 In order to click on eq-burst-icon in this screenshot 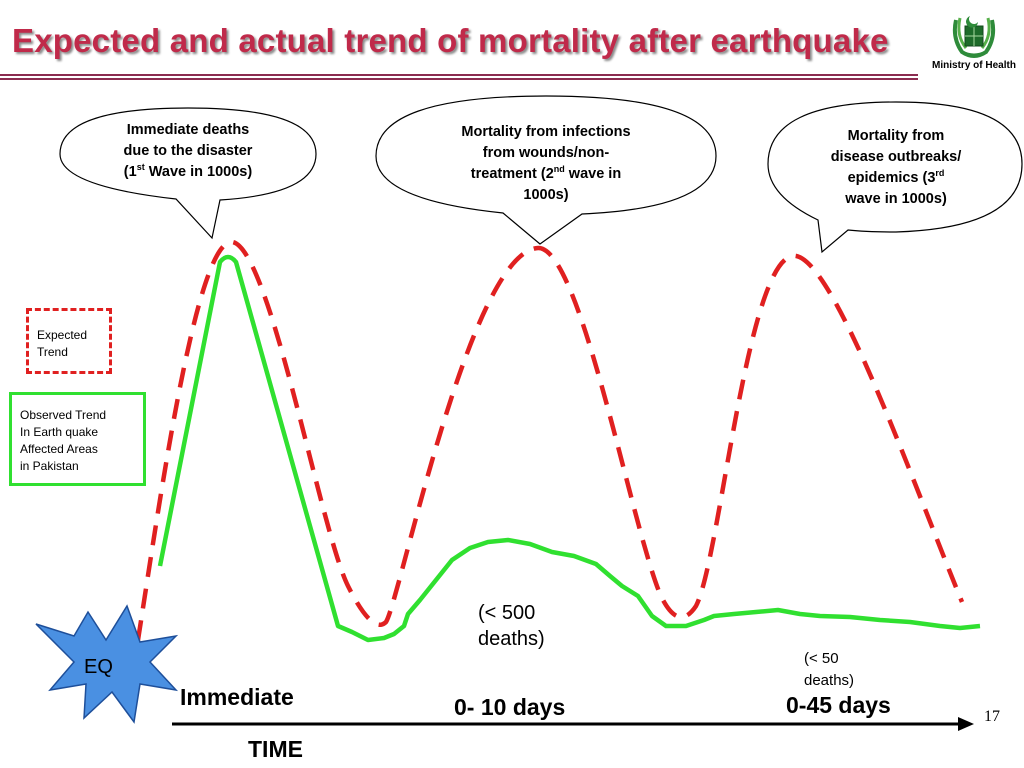, I will do `click(107, 664)`.